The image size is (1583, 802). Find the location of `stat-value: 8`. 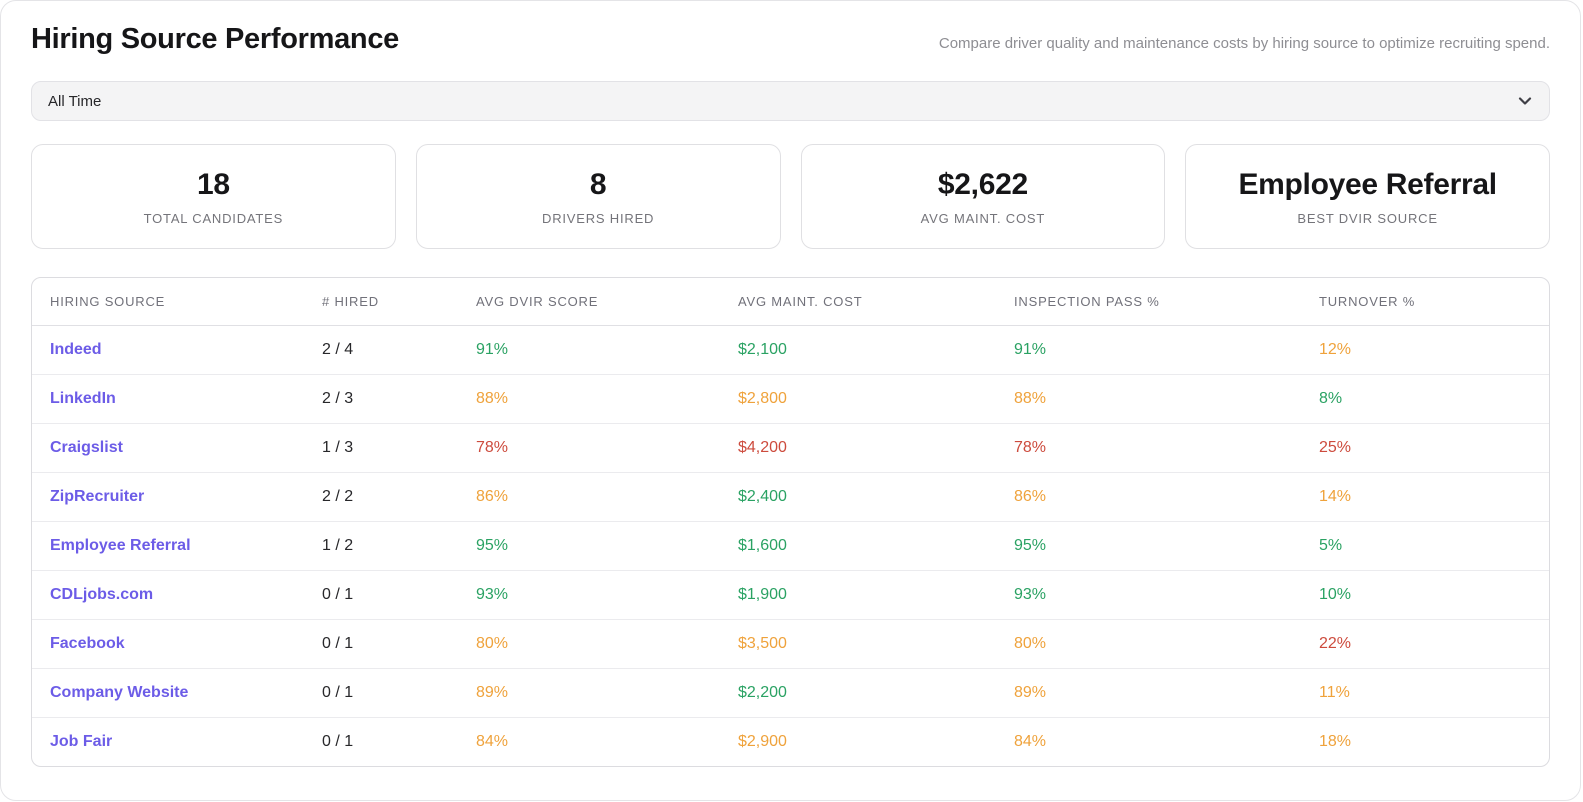

stat-value: 8 is located at coordinates (598, 184).